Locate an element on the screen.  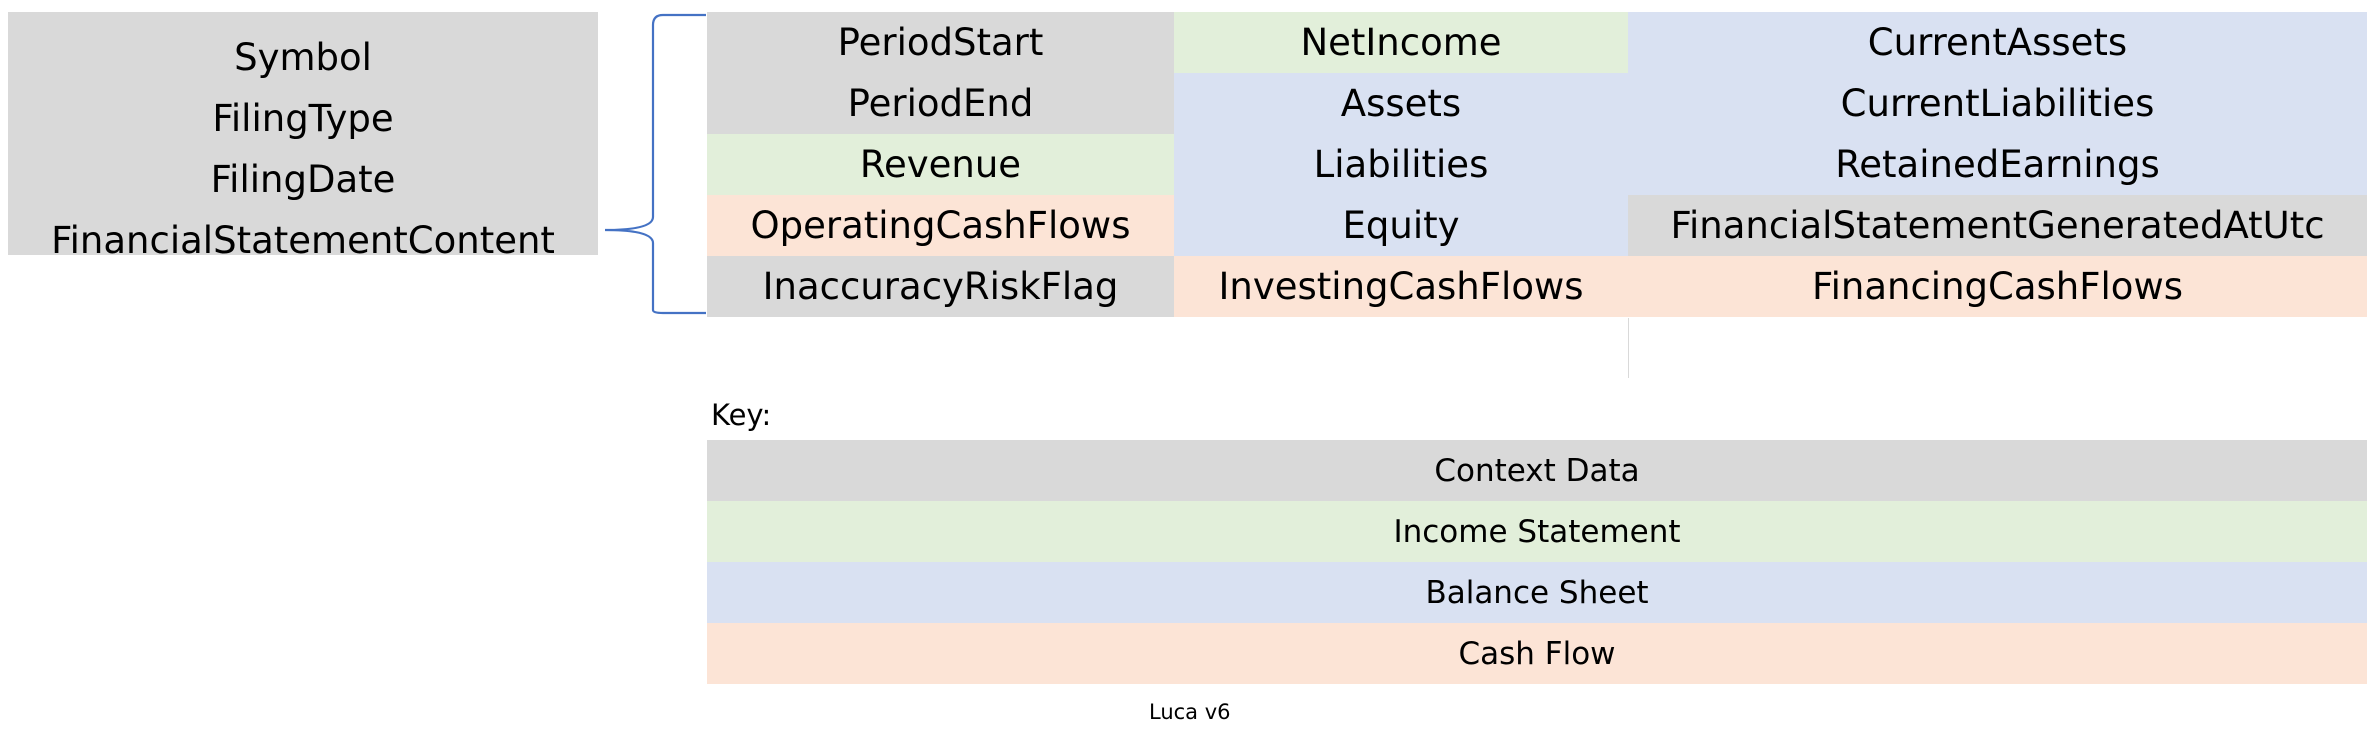
field-operating-cash-flows: OperatingCashFlows is located at coordinates (940, 225).